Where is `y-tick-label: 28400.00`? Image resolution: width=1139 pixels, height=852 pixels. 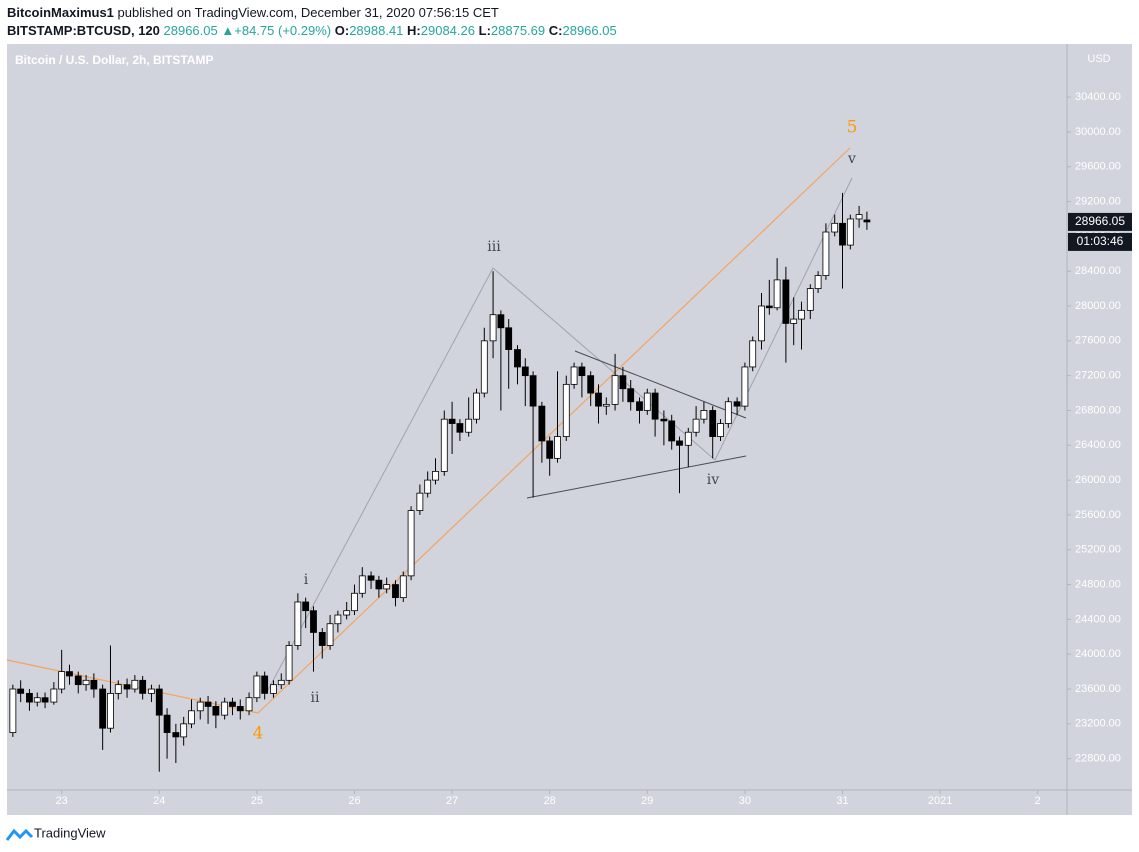 y-tick-label: 28400.00 is located at coordinates (1098, 271).